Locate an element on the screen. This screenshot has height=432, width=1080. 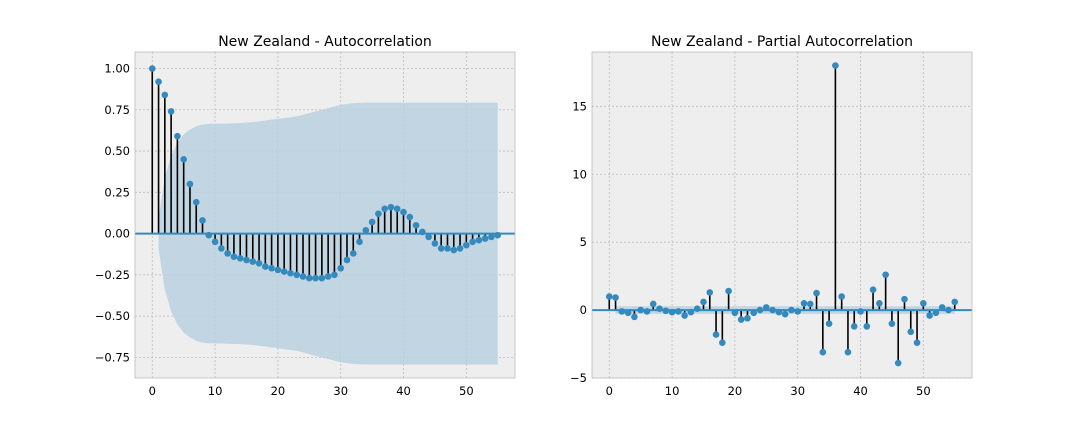
y-tick-label: 1.00 is located at coordinates (117, 69).